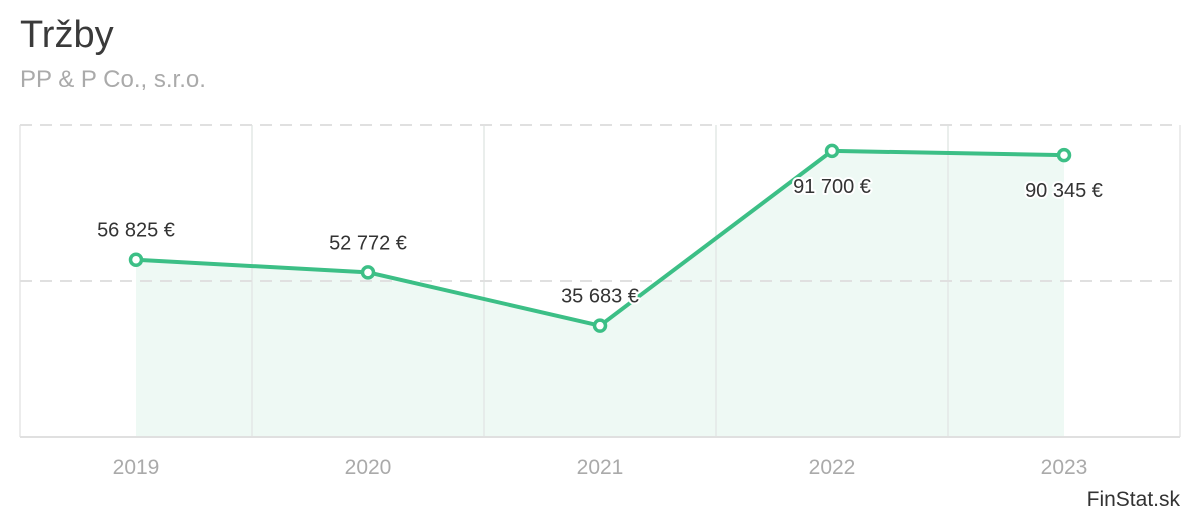  Describe the element at coordinates (1064, 467) in the screenshot. I see `x-tick-label: 2023` at that location.